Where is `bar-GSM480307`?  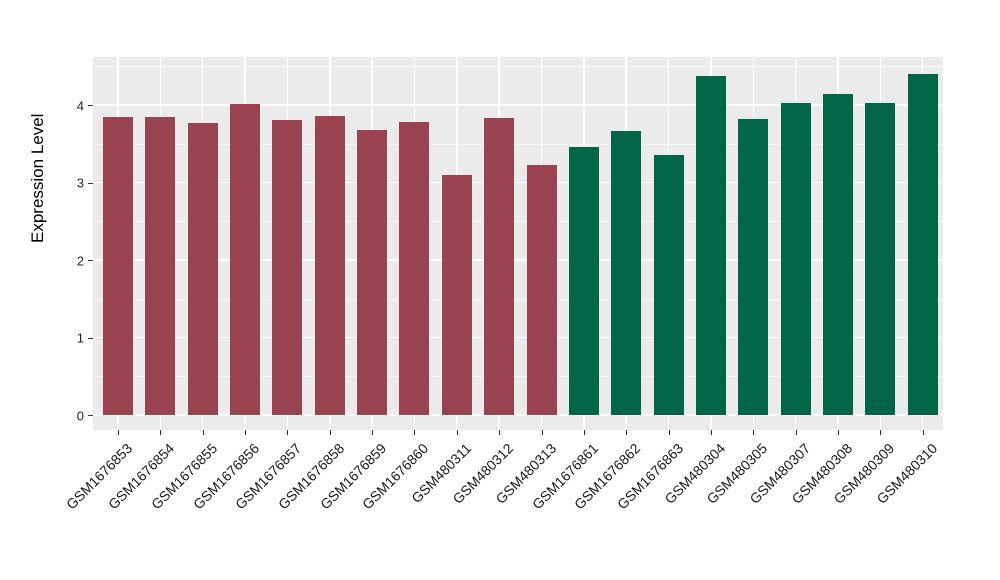
bar-GSM480307 is located at coordinates (795, 258).